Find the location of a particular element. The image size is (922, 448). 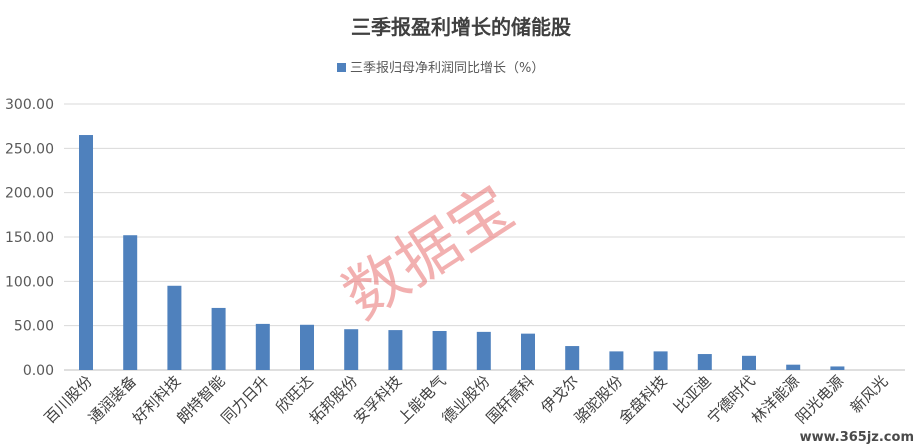

x-tick-label: 上能电气 is located at coordinates (421, 399).